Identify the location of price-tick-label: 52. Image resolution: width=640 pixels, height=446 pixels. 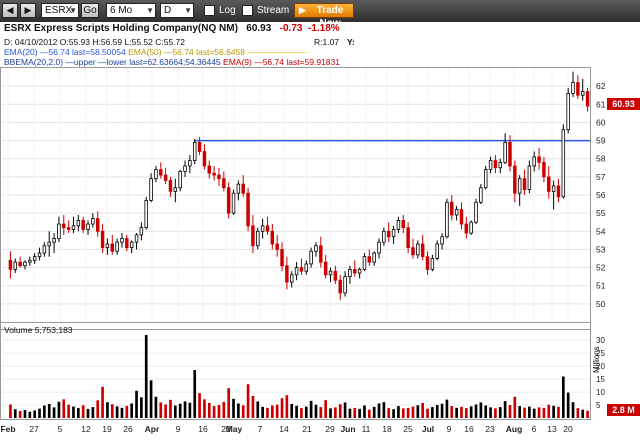
(601, 268).